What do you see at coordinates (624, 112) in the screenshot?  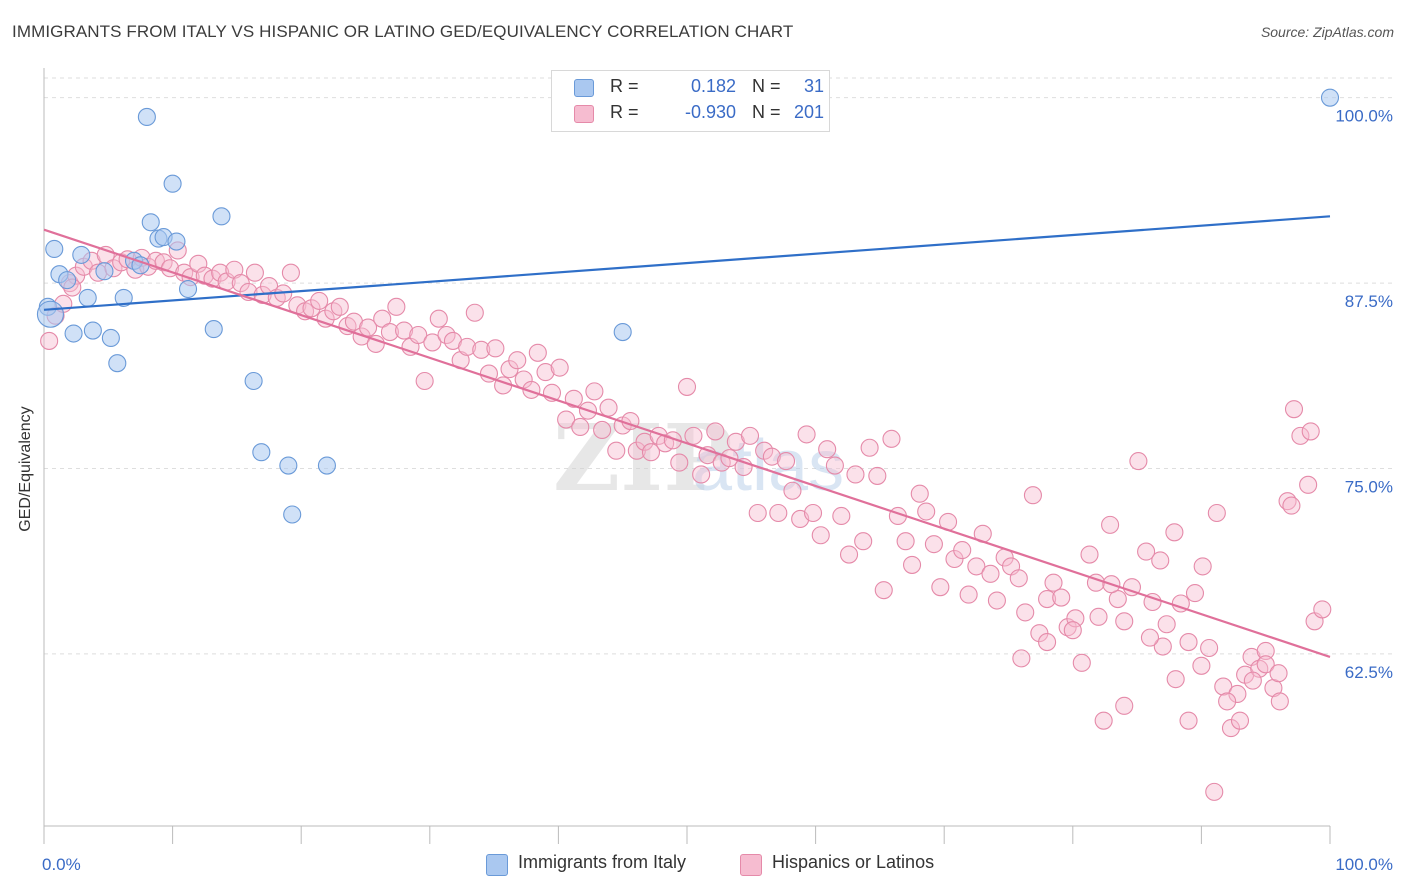 I see `legend-r-label: R =` at bounding box center [624, 112].